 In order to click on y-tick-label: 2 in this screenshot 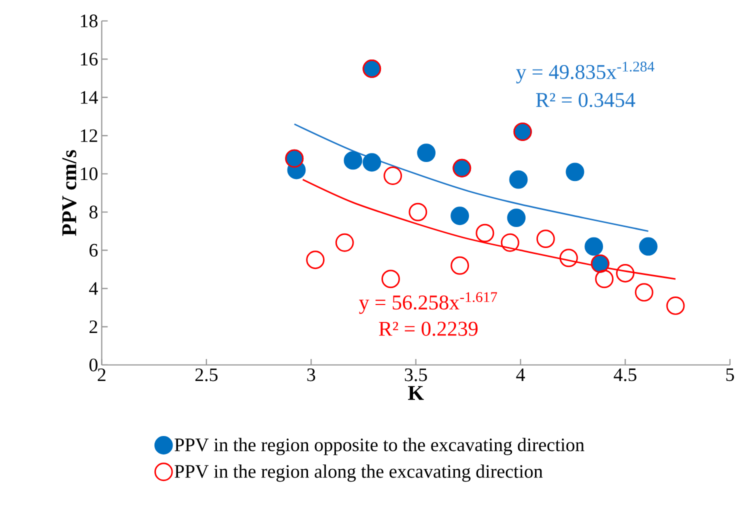, I will do `click(94, 327)`.